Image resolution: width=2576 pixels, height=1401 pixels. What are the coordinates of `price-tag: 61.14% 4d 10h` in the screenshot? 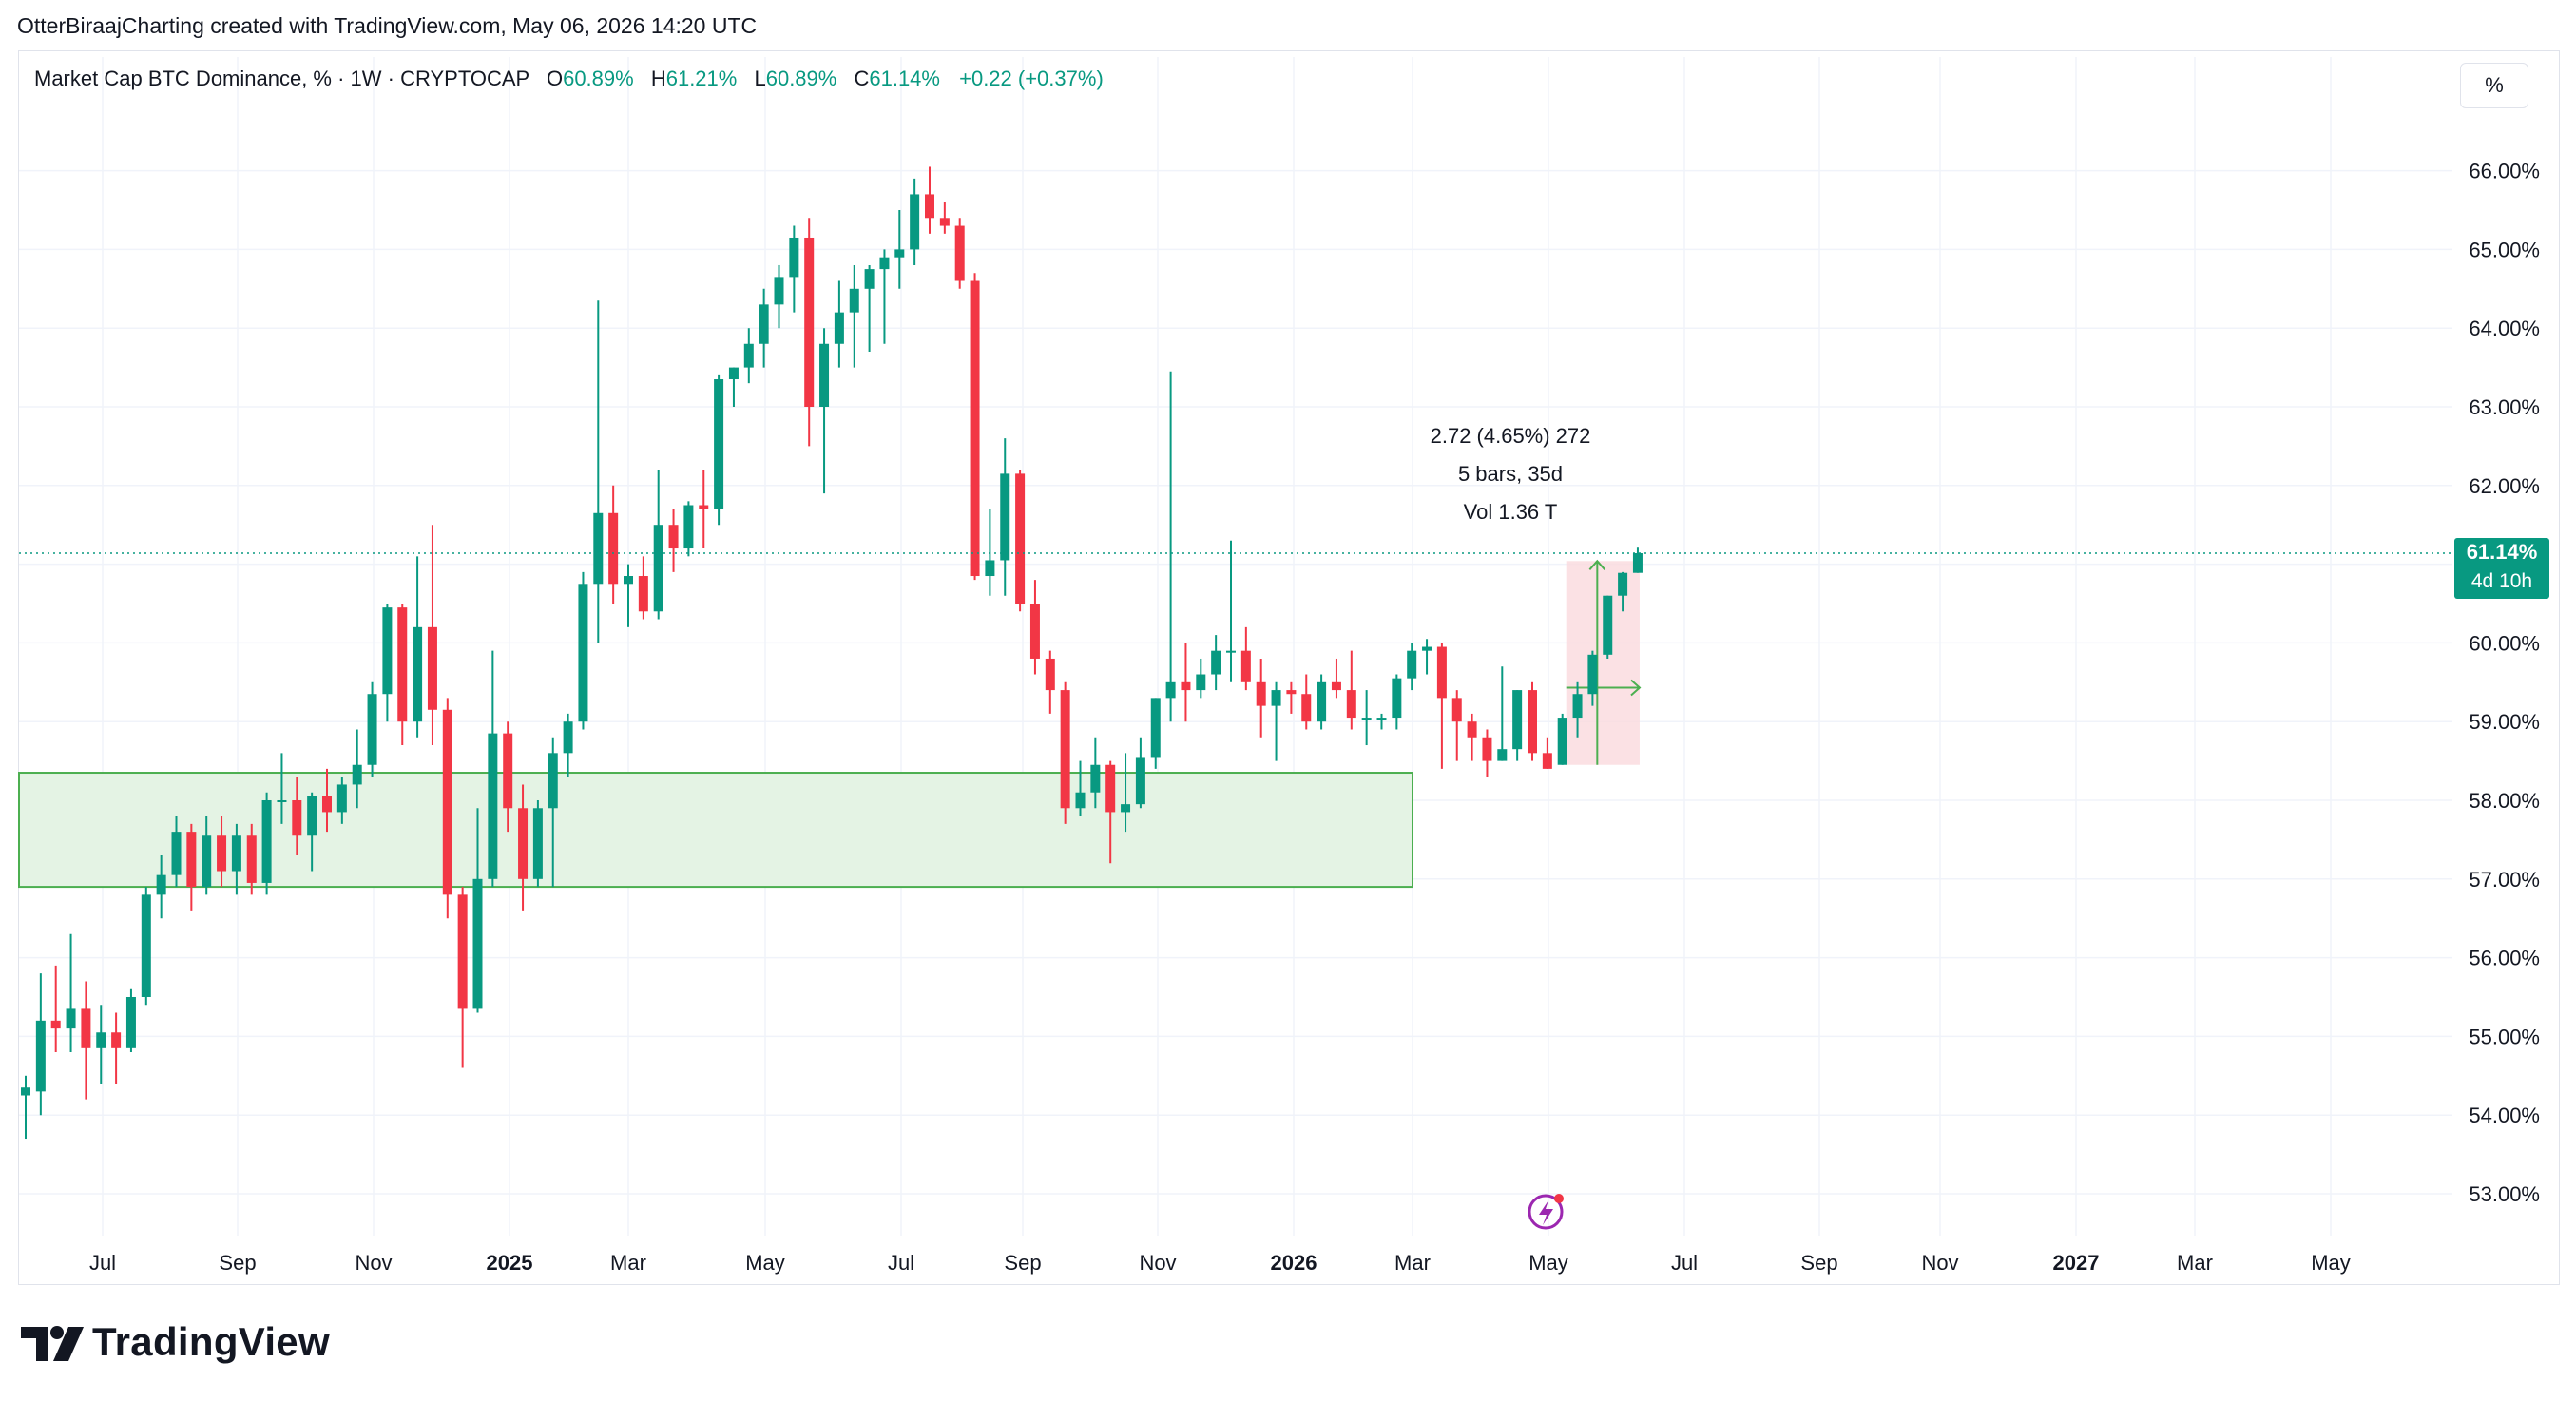 It's located at (2501, 569).